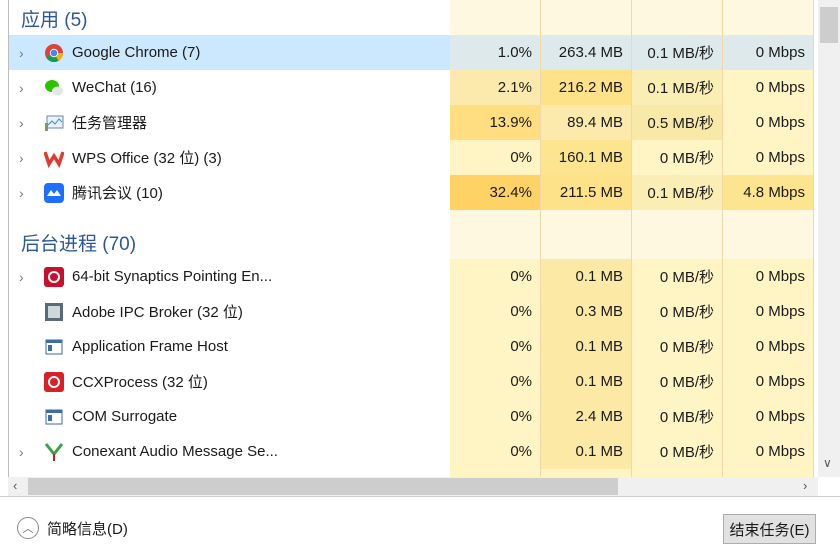 This screenshot has height=549, width=840. What do you see at coordinates (117, 193) in the screenshot?
I see `process-name: 腾讯会议 (10)` at bounding box center [117, 193].